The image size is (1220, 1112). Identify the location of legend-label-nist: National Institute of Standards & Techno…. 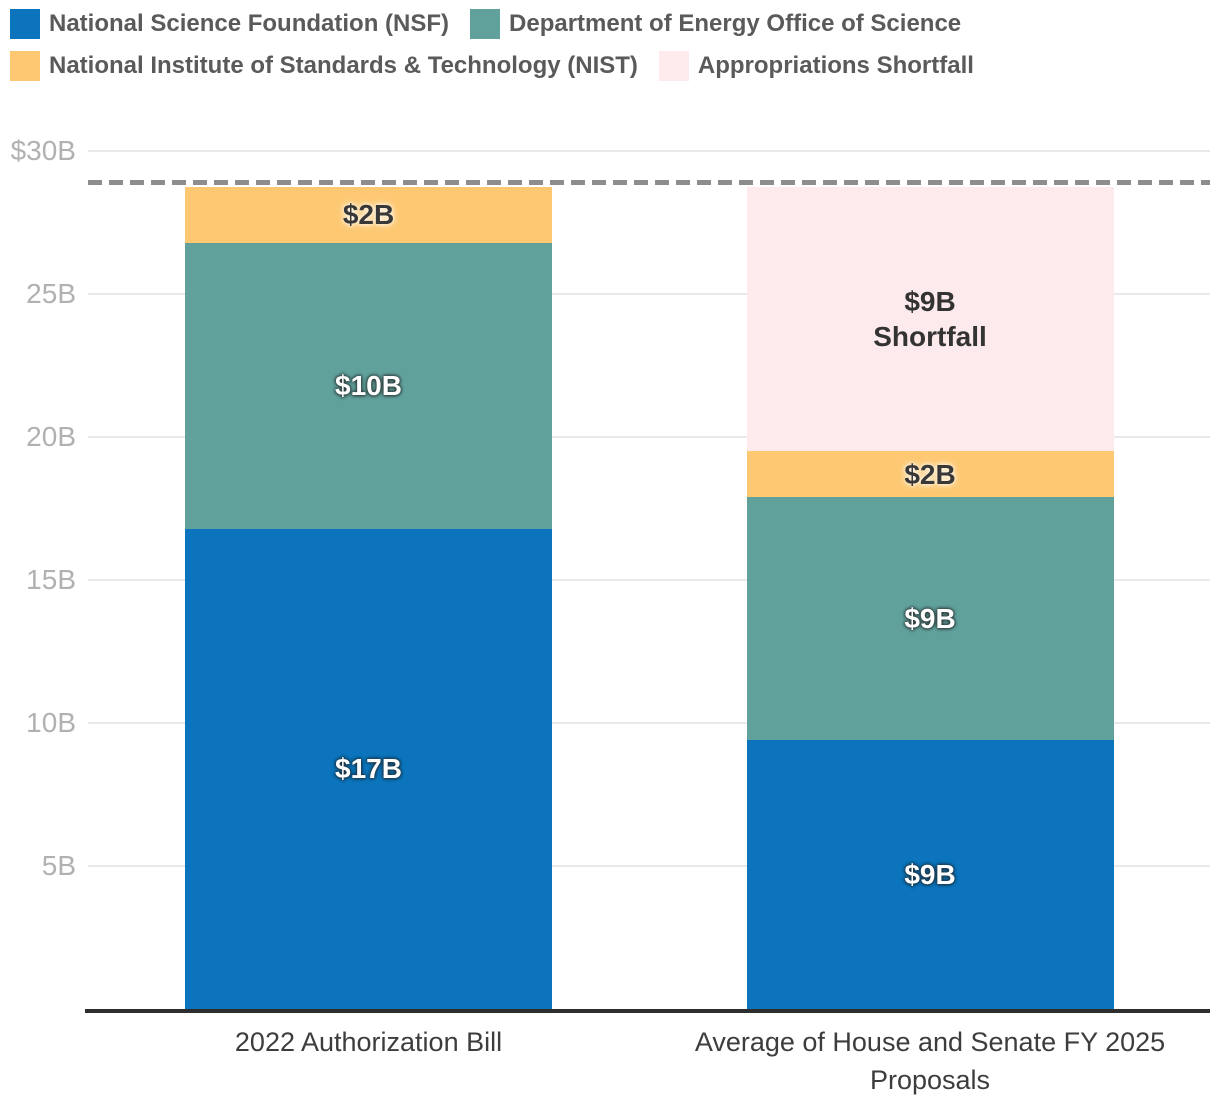
(343, 65).